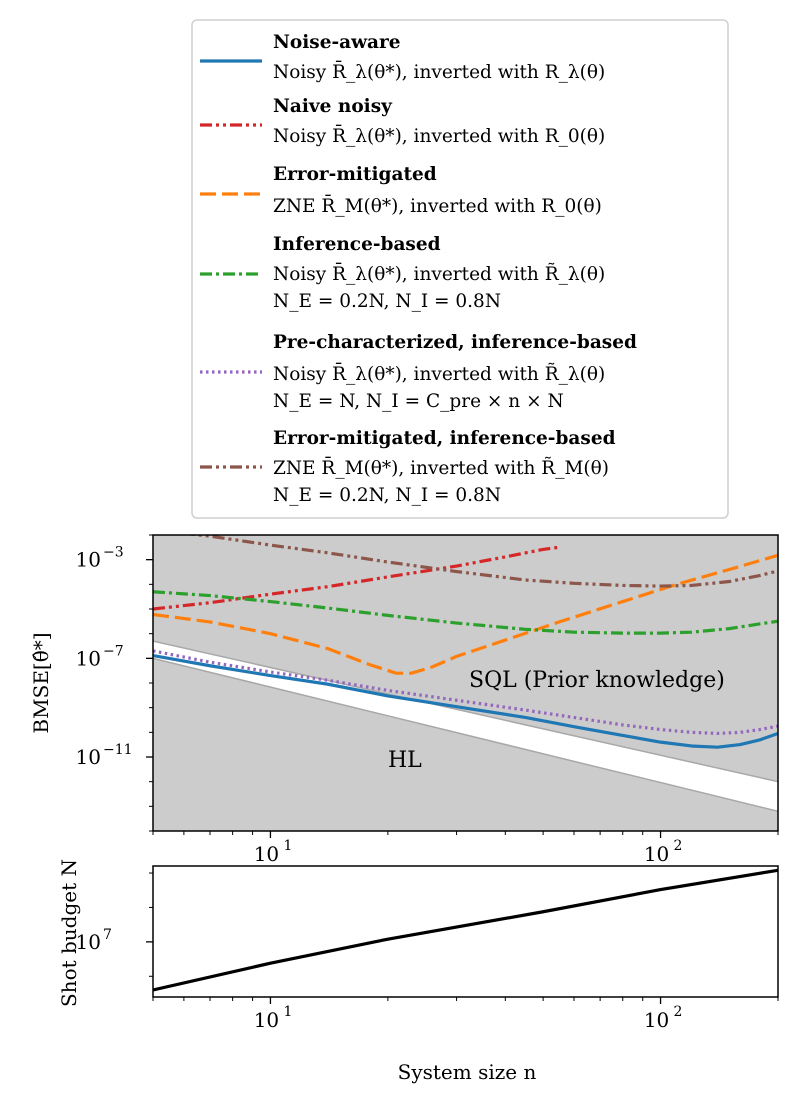  What do you see at coordinates (337, 42) in the screenshot?
I see `legend-title-noise-aware: Noise-aware` at bounding box center [337, 42].